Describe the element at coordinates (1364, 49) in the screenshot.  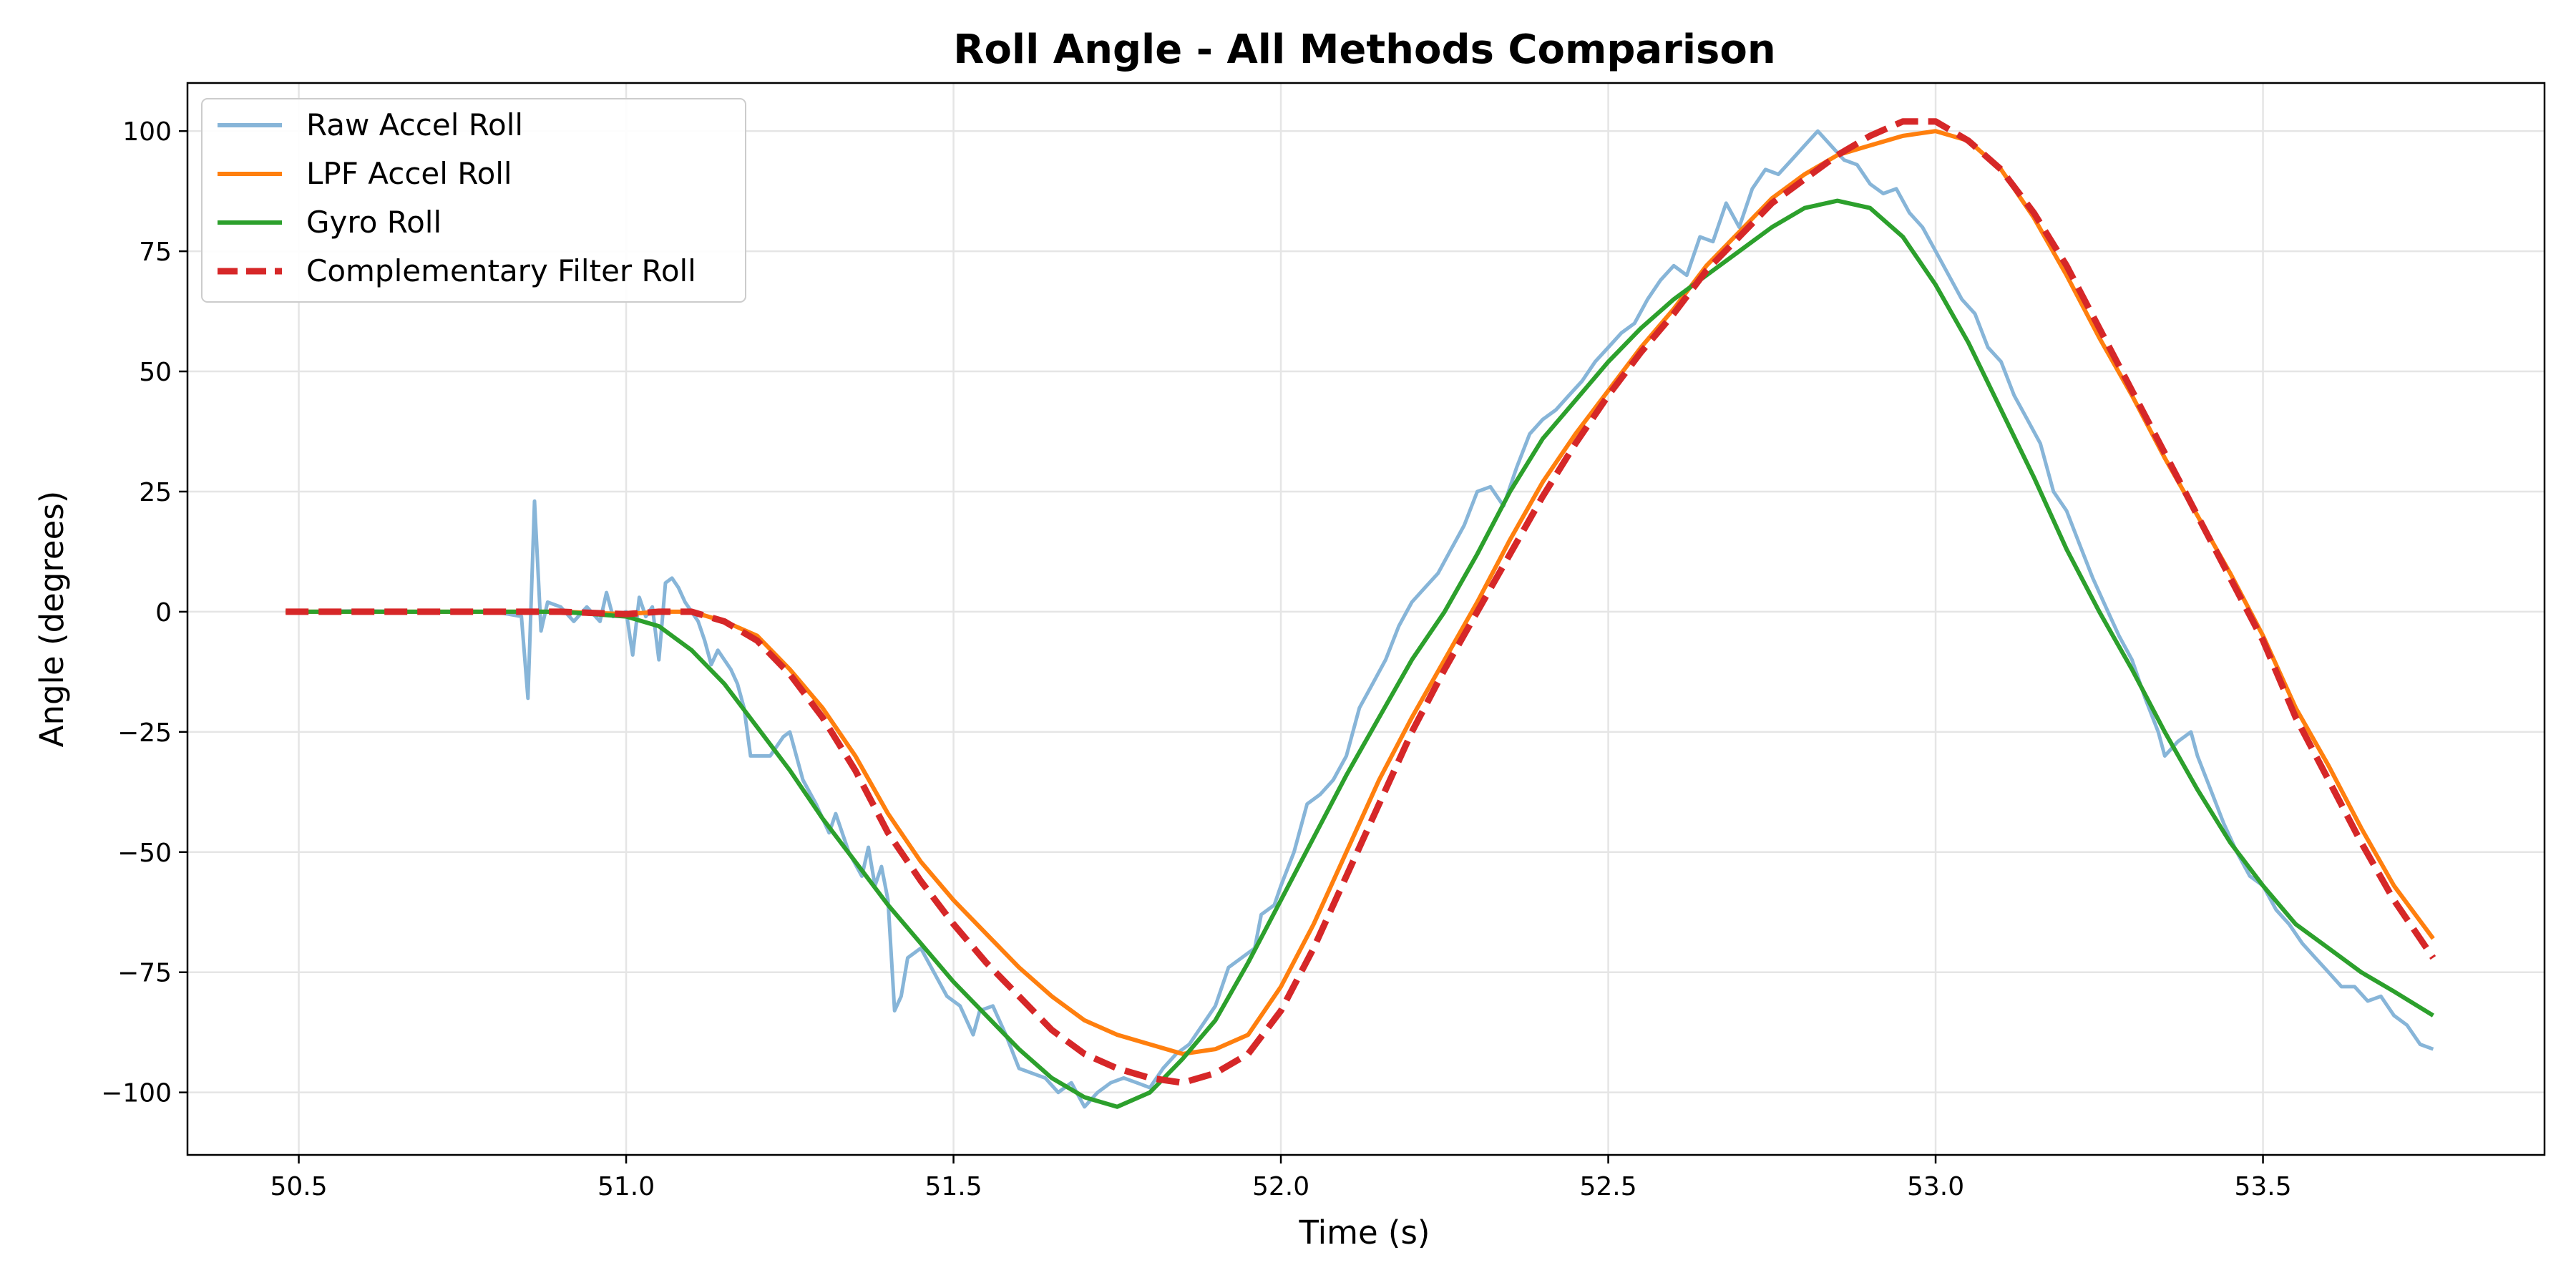
I see `chart-title: Roll Angle - All Methods Comparison` at that location.